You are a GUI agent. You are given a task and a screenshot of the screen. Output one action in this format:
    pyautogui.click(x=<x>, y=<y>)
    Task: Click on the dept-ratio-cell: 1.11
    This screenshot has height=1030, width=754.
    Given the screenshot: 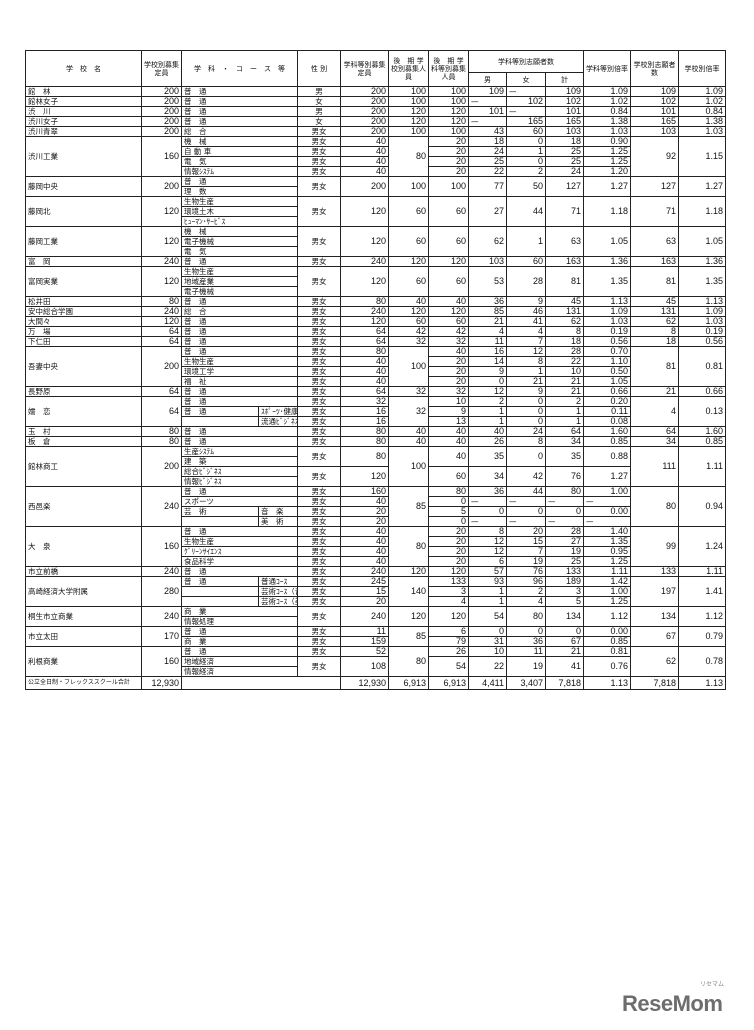 What is the action you would take?
    pyautogui.click(x=607, y=571)
    